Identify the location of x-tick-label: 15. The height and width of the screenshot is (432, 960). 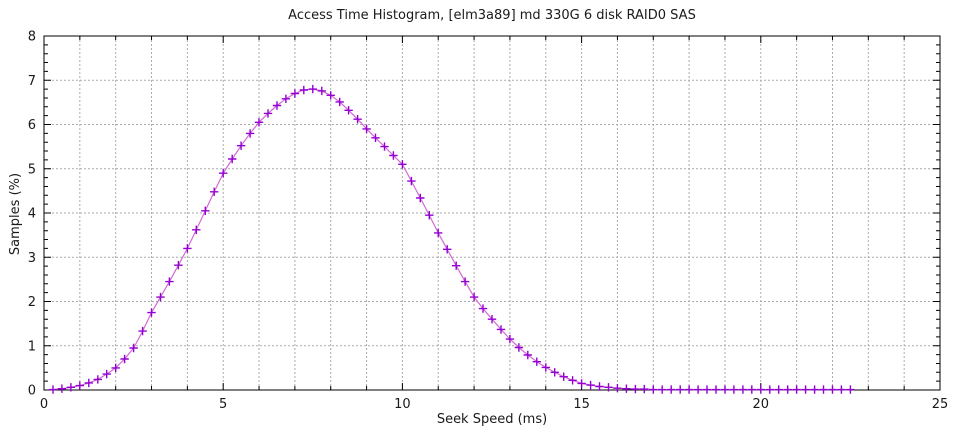
(581, 404).